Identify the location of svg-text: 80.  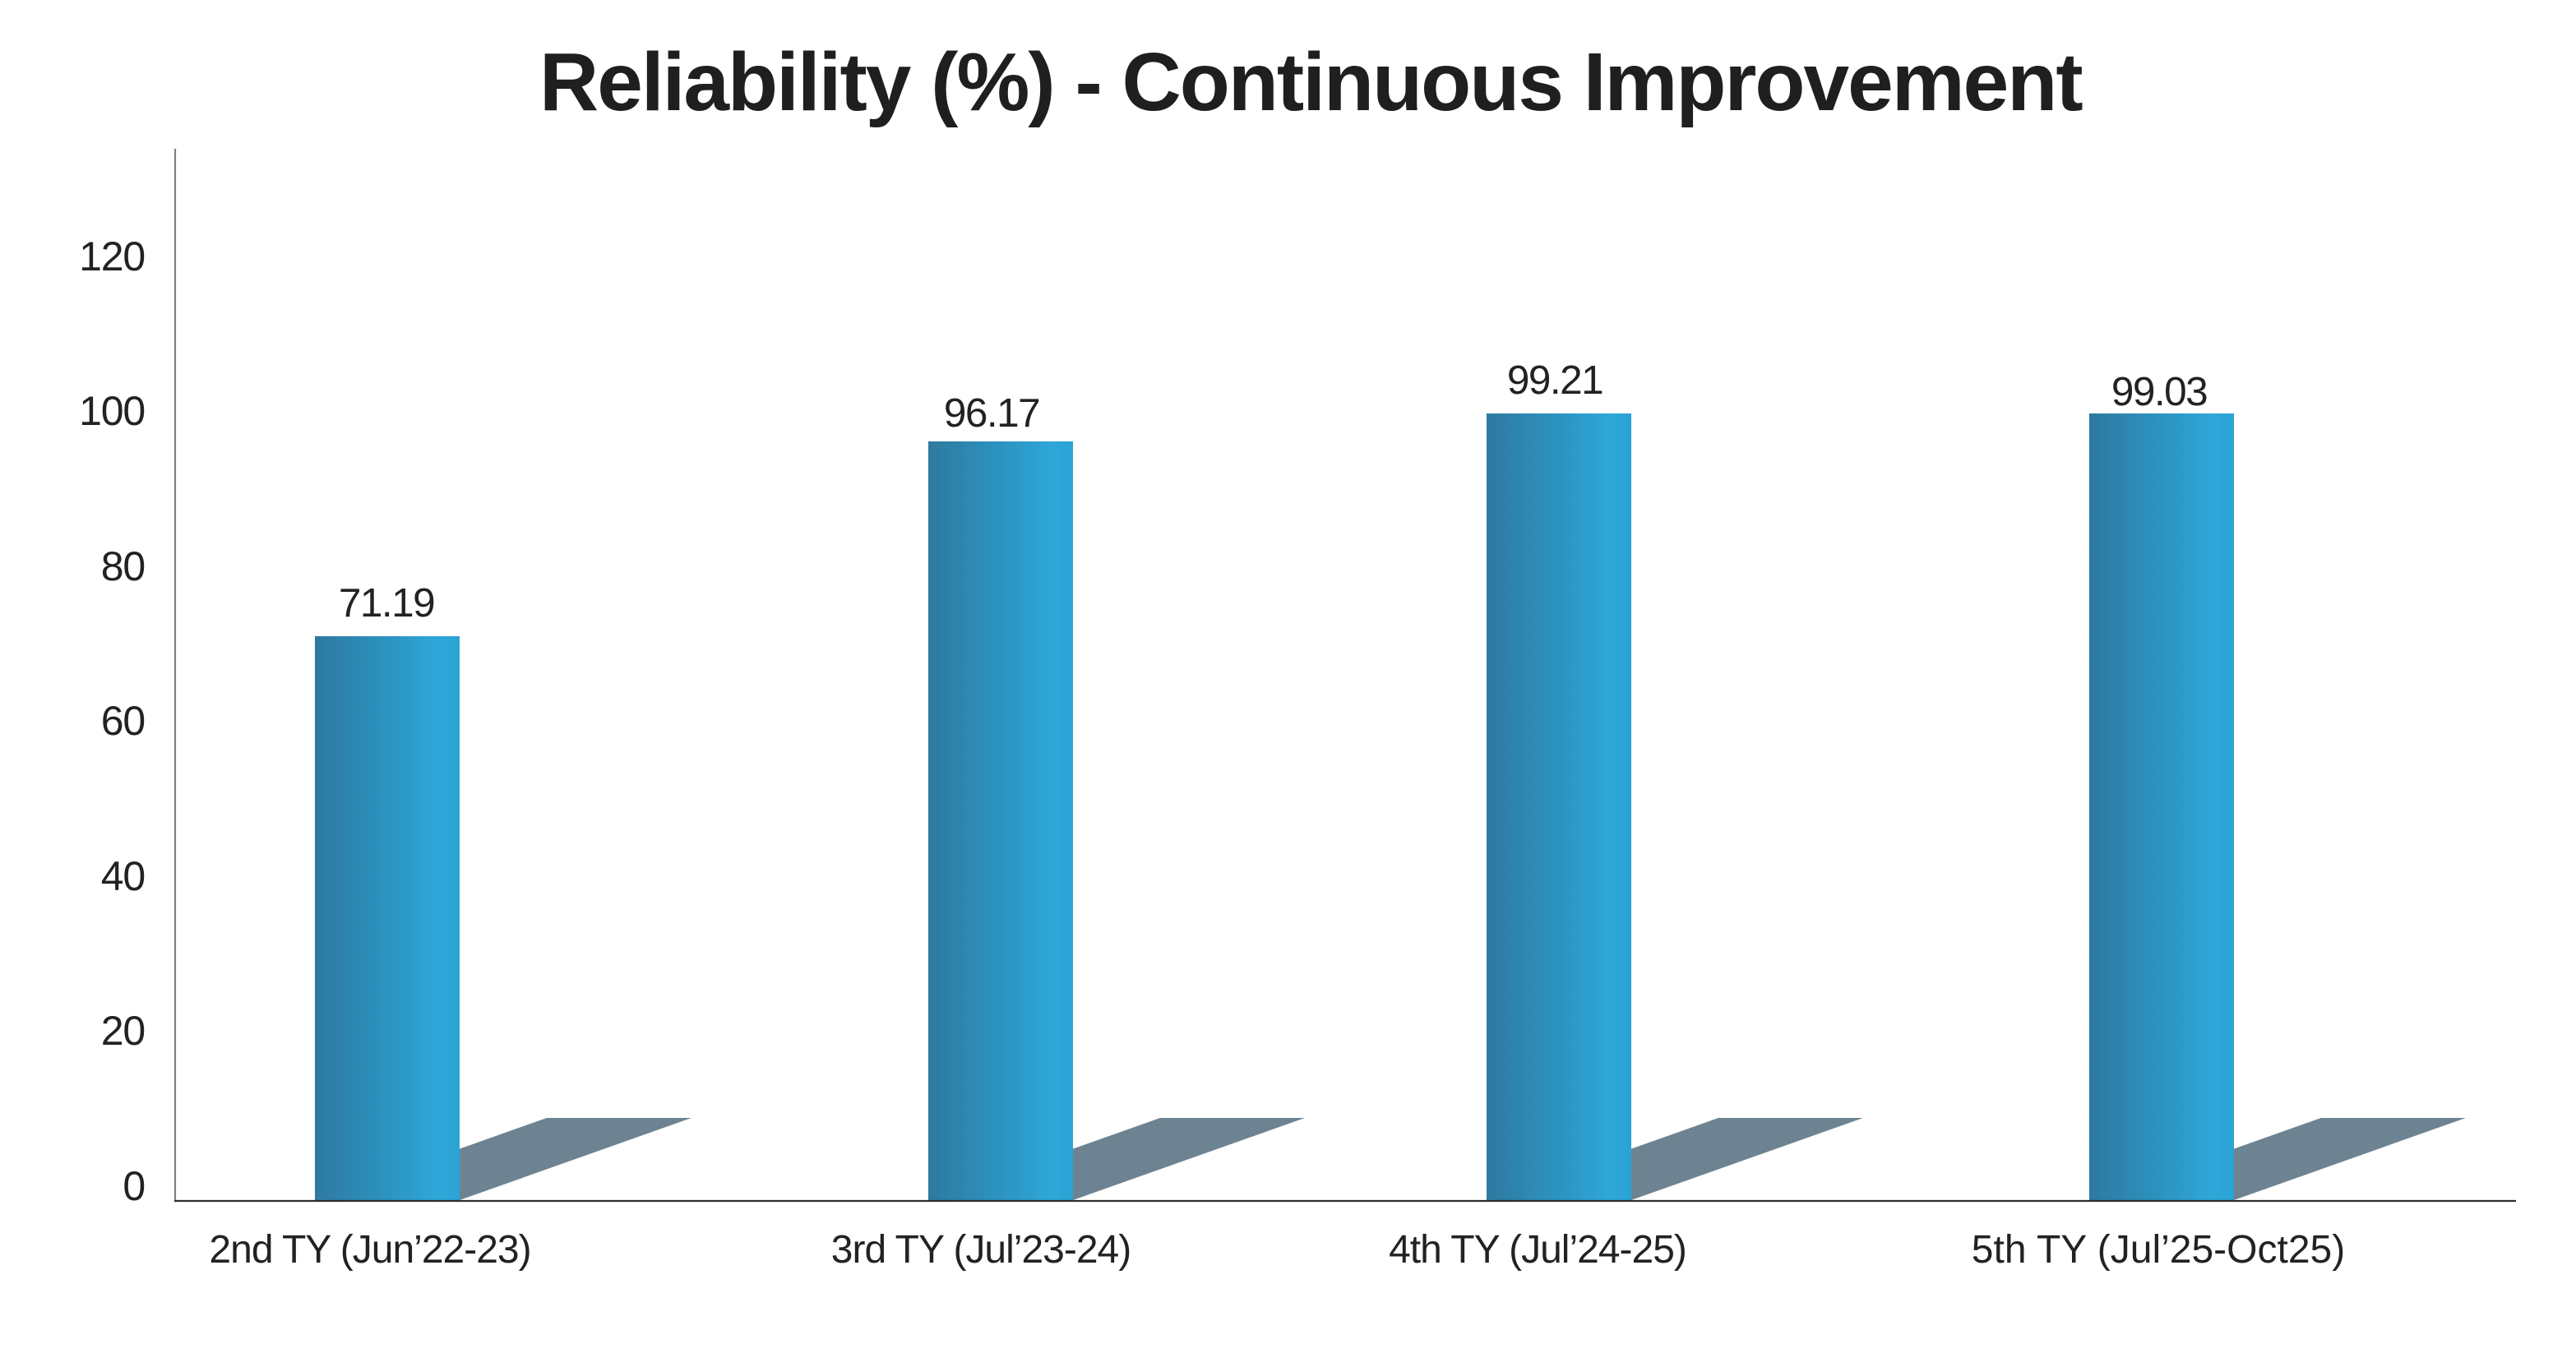
(123, 566).